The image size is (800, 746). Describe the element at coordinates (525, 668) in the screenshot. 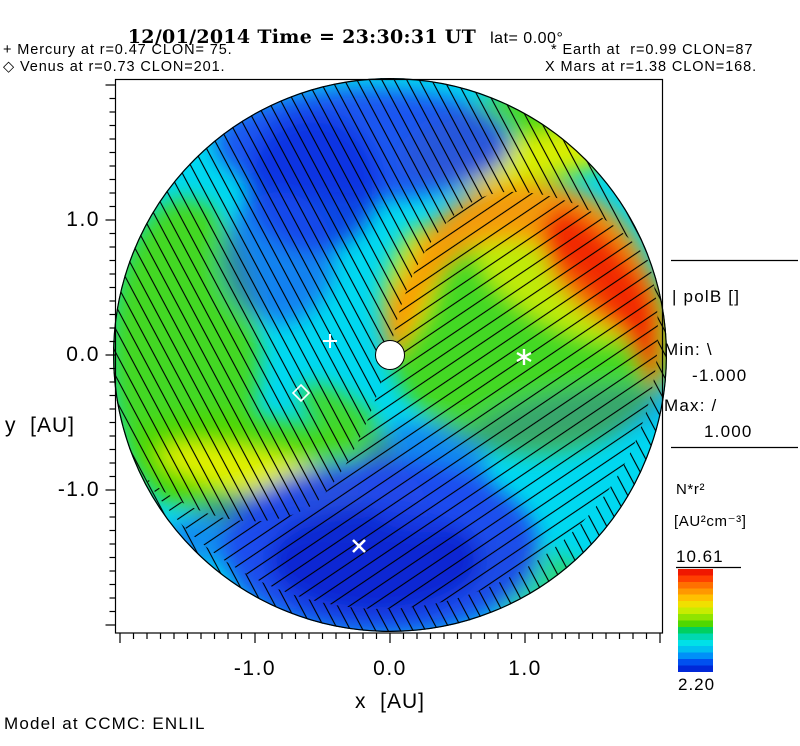

I see `x-tick-1: 1.0` at that location.